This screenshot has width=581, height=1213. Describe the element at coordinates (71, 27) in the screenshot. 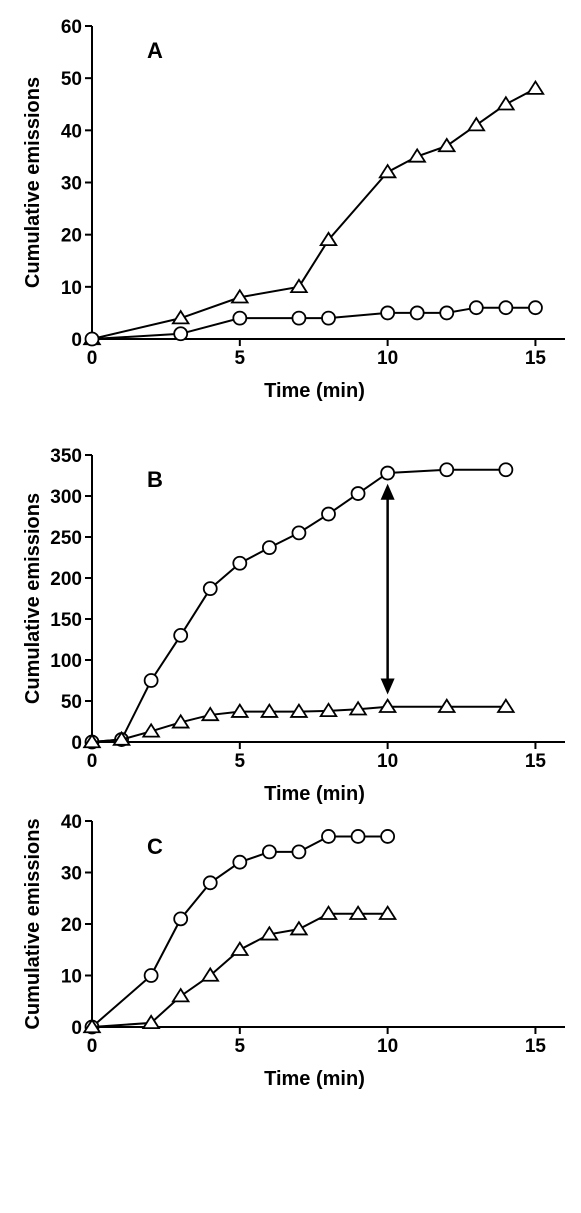

I see `y-tick-label: 60` at that location.